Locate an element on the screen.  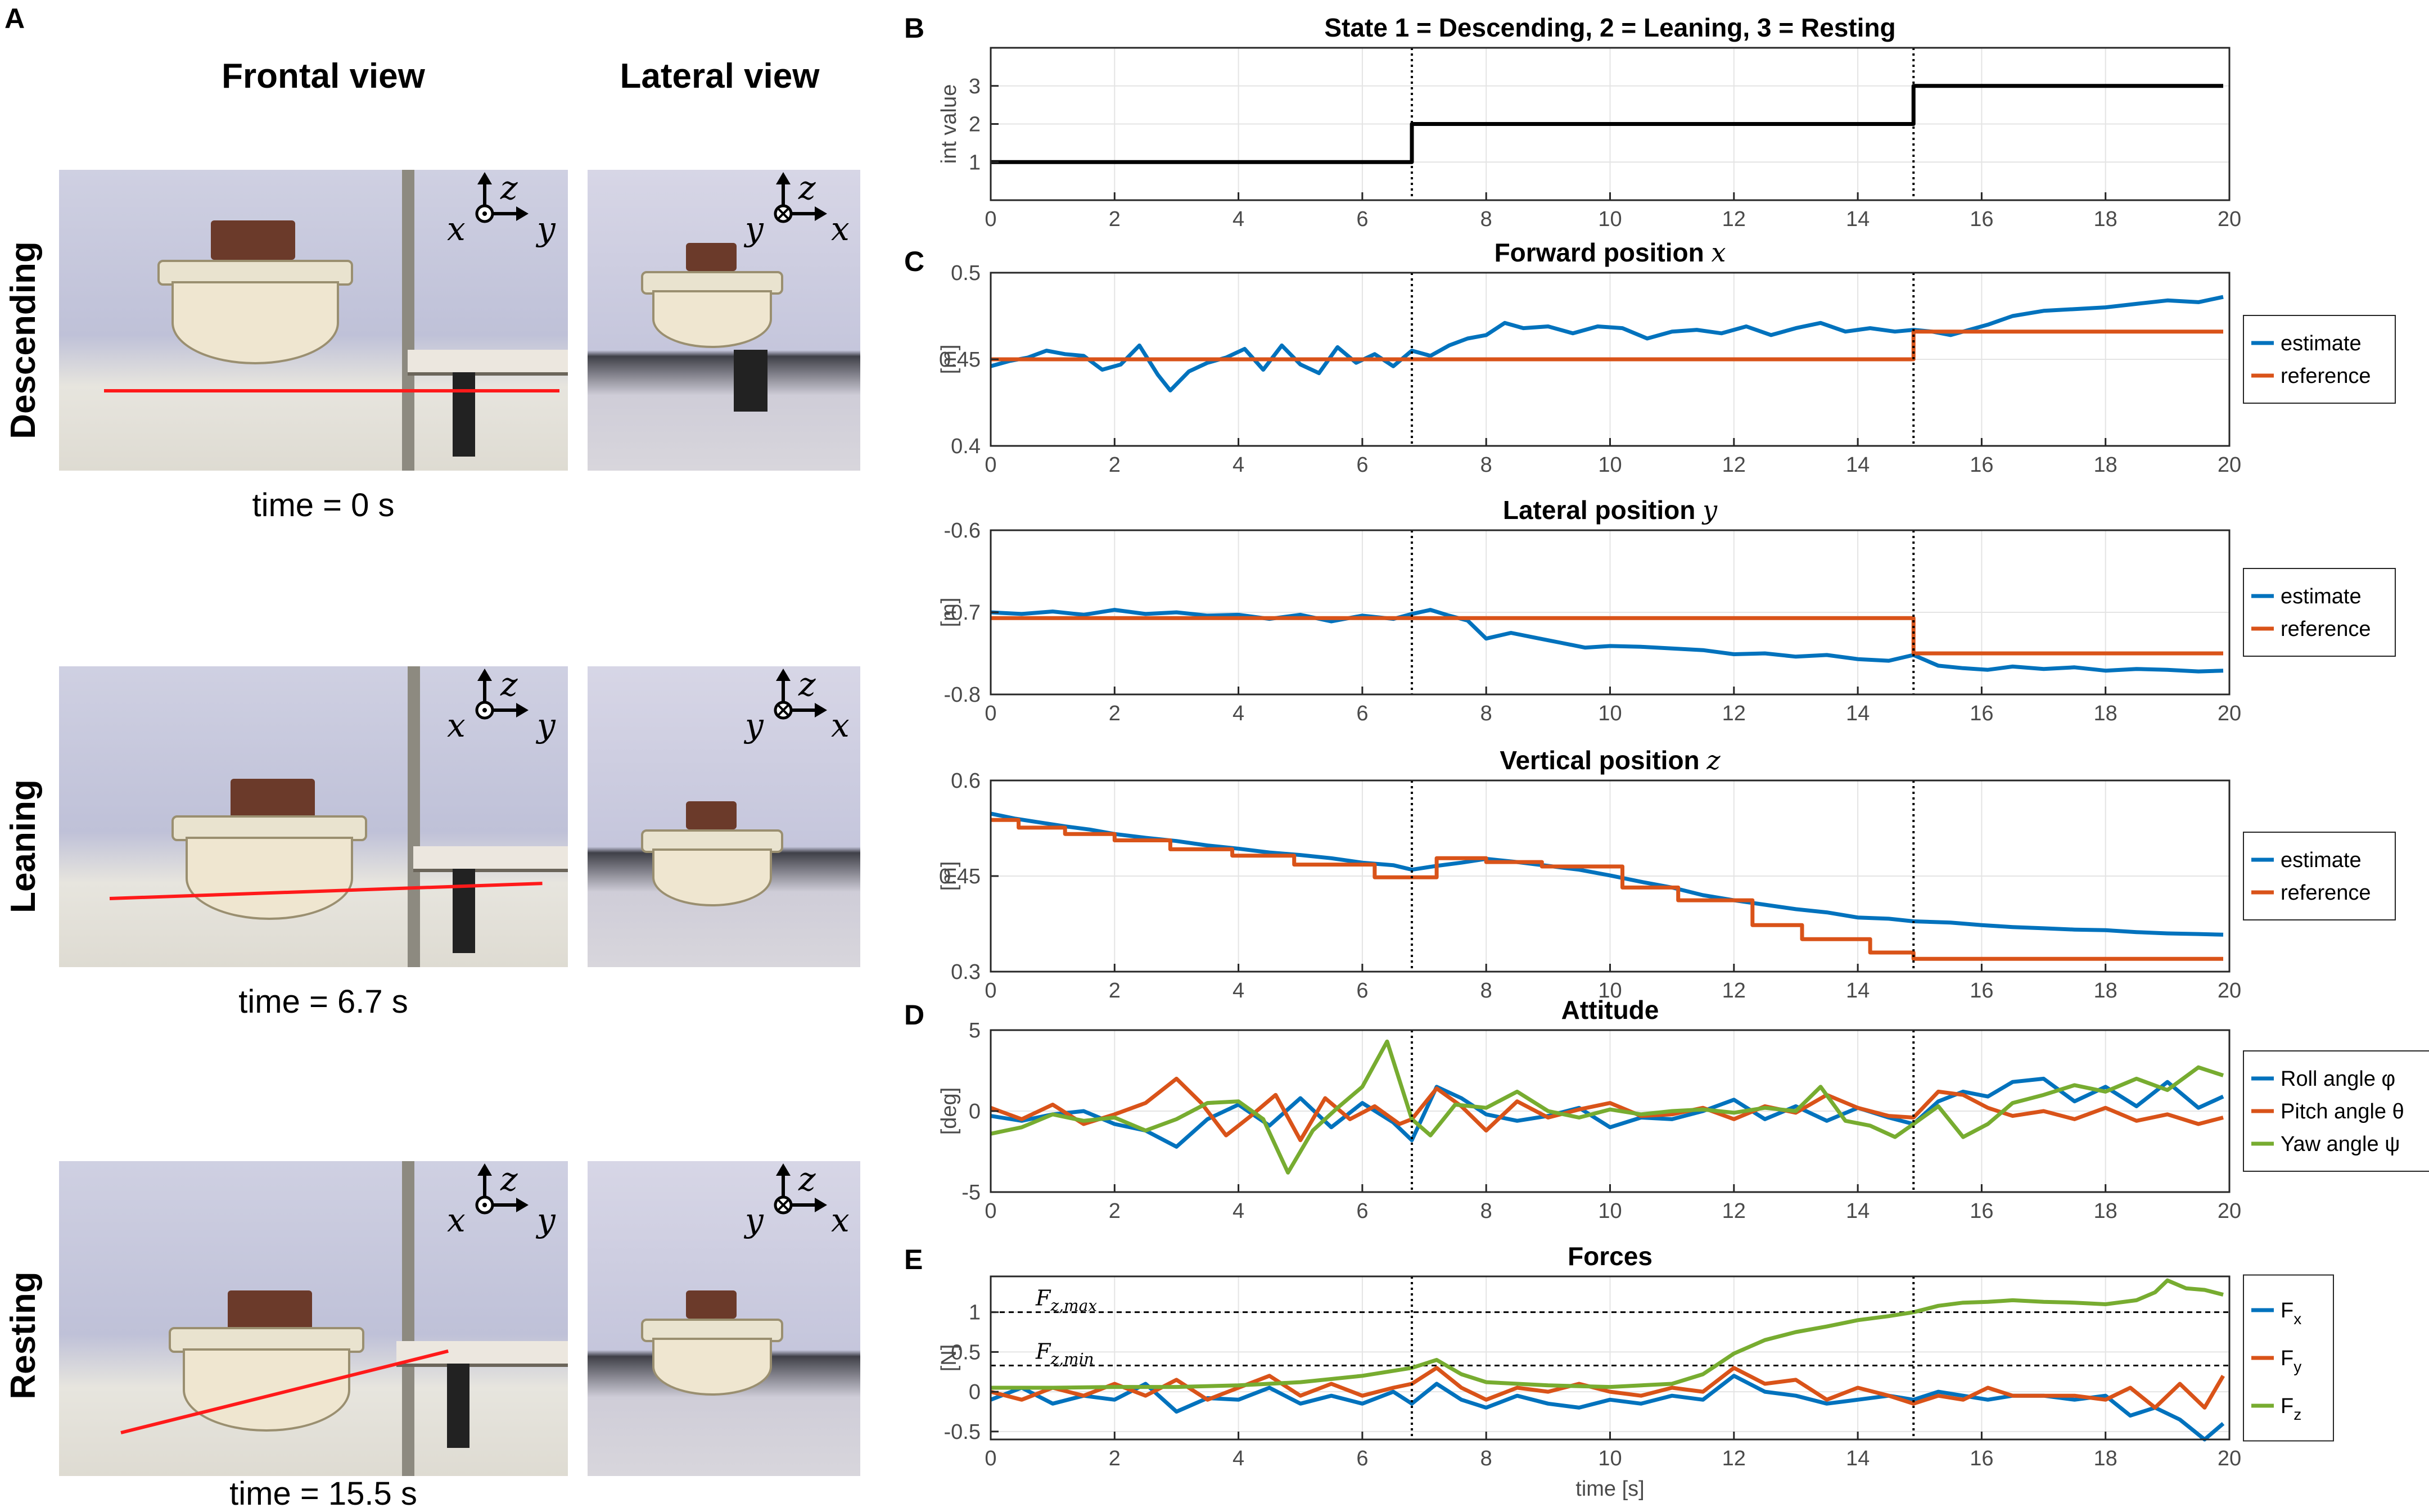
column-title-lateral: Lateral view is located at coordinates (720, 76).